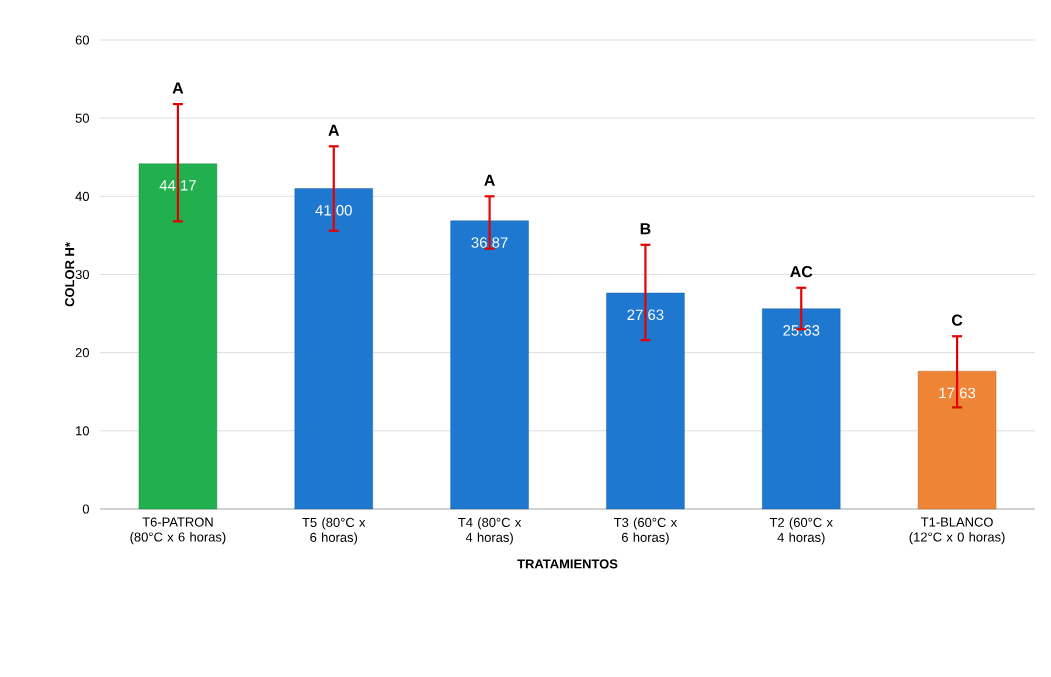 The height and width of the screenshot is (677, 1051). Describe the element at coordinates (567, 564) in the screenshot. I see `x-axis-title: TRATAMIENTOS` at that location.